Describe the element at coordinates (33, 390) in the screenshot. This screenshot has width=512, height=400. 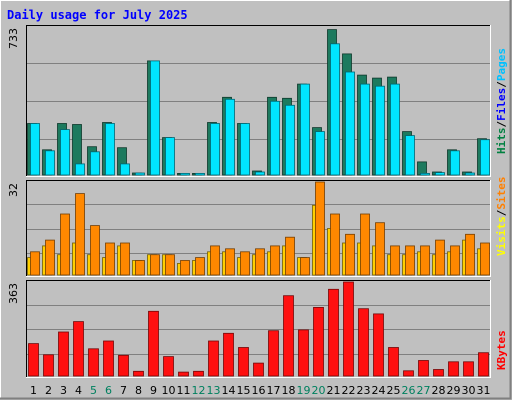
I see `x-tick-label: 1` at that location.